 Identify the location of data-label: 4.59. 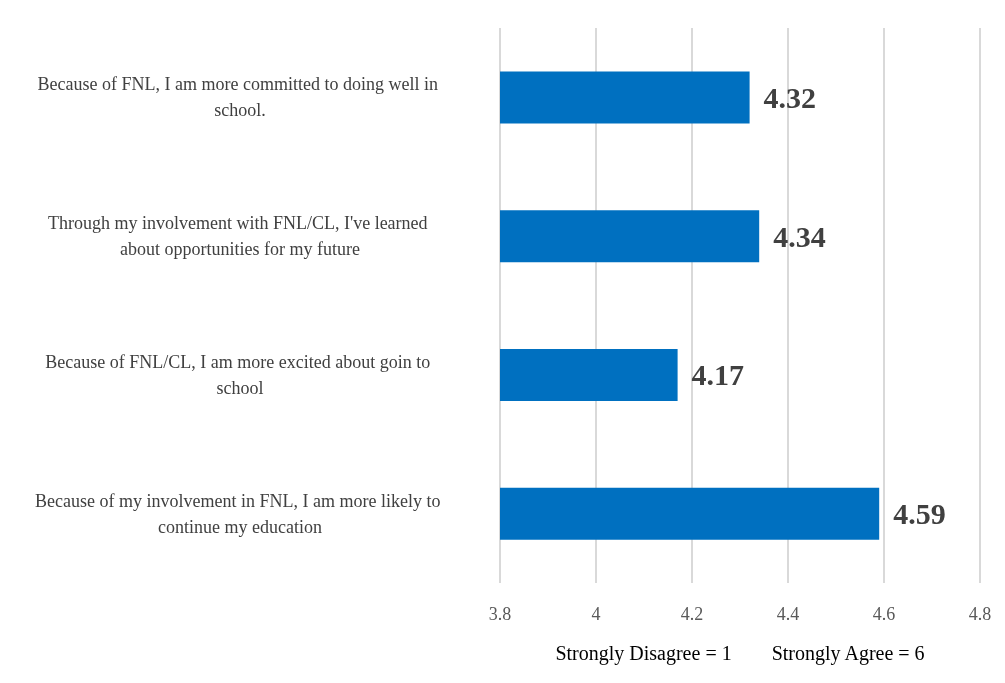
(919, 514).